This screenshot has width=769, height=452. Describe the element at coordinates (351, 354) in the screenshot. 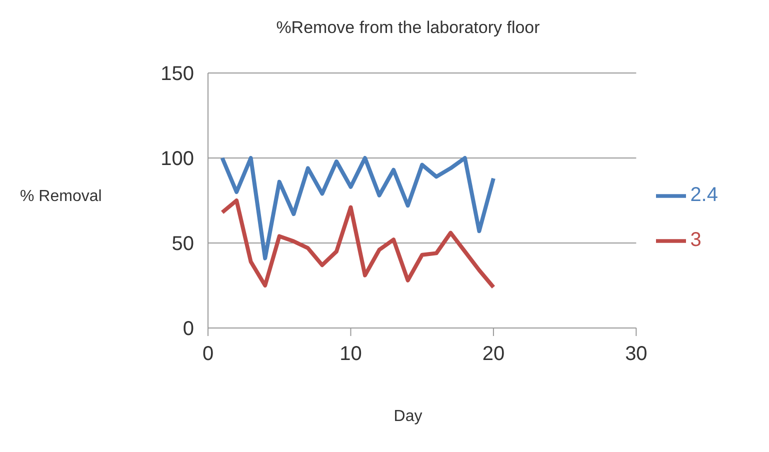

I see `x-tick-label: 10` at that location.